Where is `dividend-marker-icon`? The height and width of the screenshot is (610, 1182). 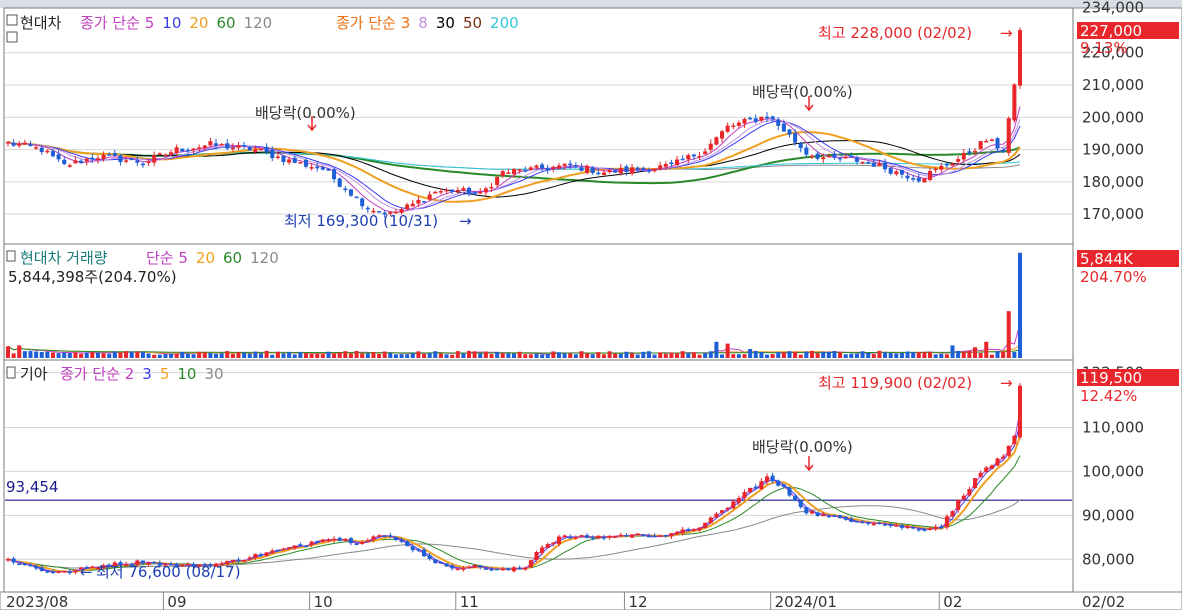
dividend-marker-icon is located at coordinates (312, 124).